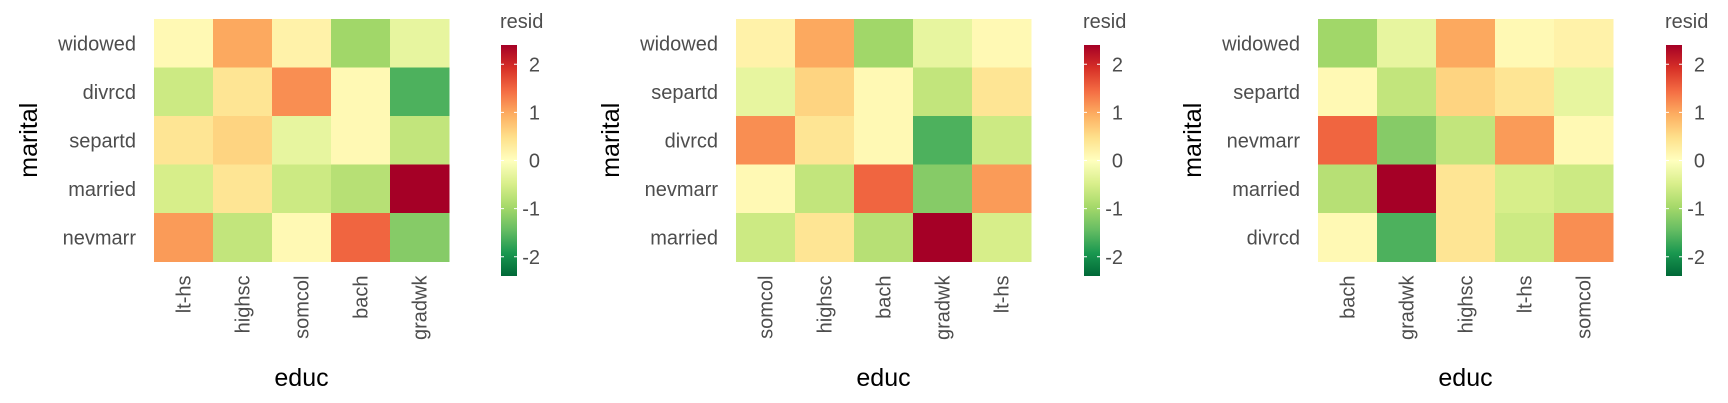 The width and height of the screenshot is (1728, 403). I want to click on heatmap-cell-married-highsc, so click(243, 189).